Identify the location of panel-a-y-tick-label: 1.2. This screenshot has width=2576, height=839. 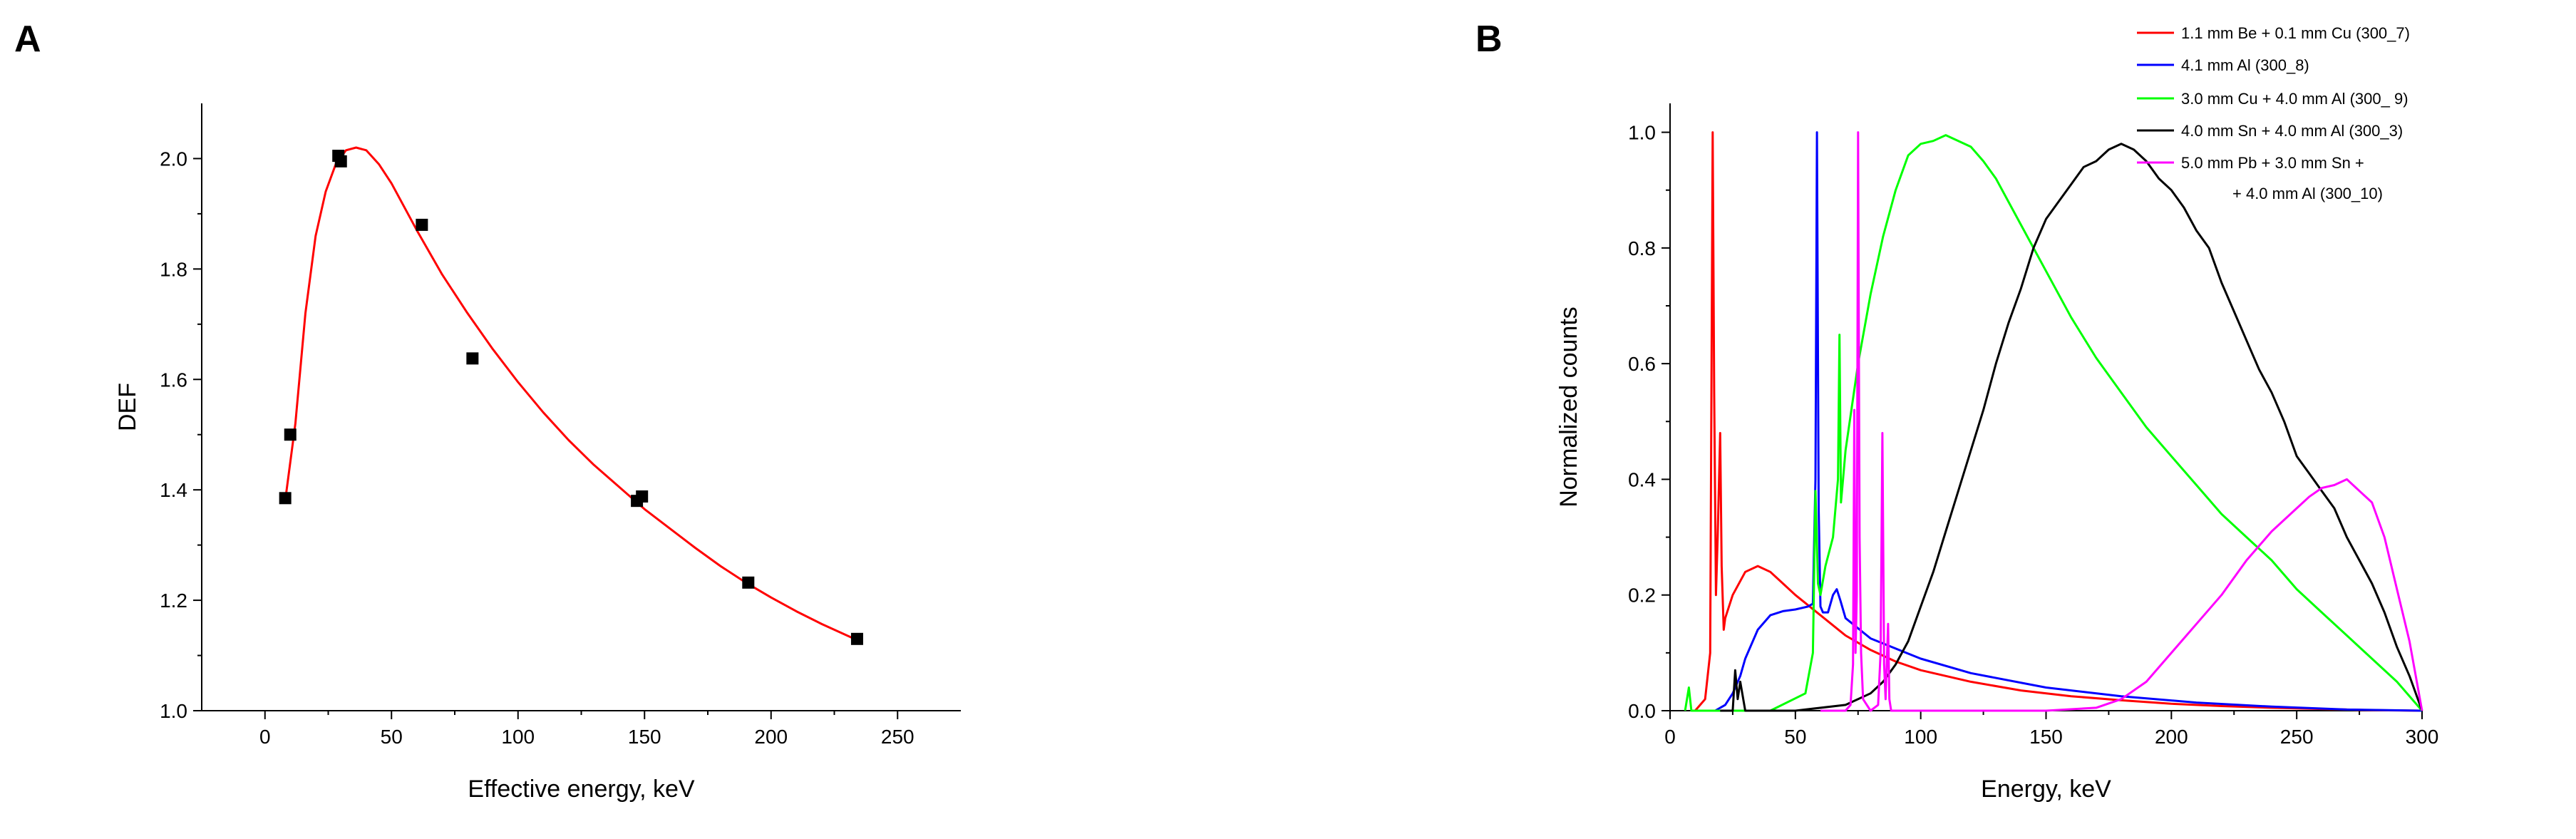
(173, 601).